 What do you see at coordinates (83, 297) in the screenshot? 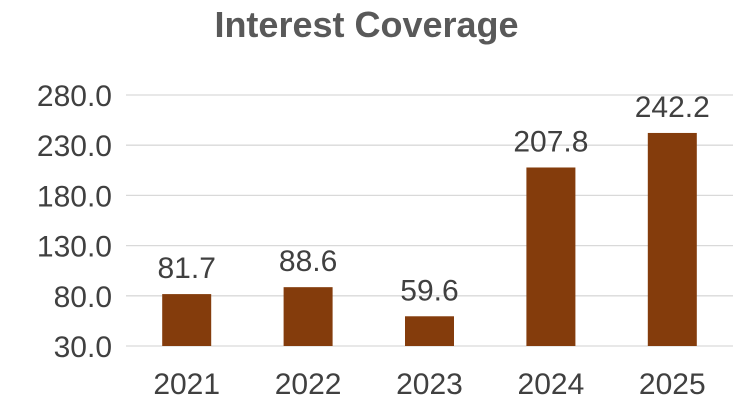
I see `y-tick-label: 80.0` at bounding box center [83, 297].